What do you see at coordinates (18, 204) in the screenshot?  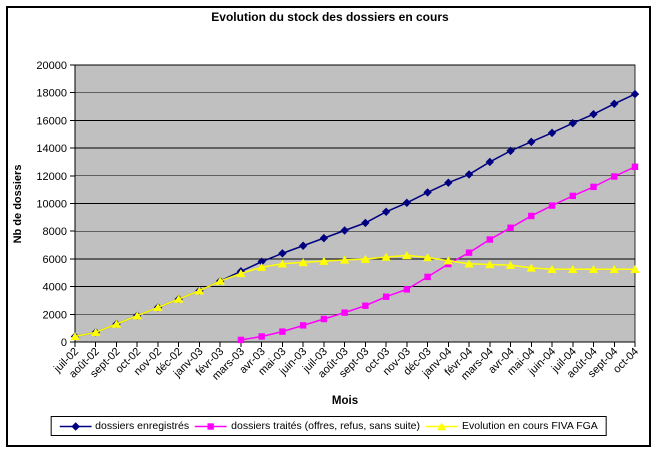 I see `y-axis-title: Nb de dossiers` at bounding box center [18, 204].